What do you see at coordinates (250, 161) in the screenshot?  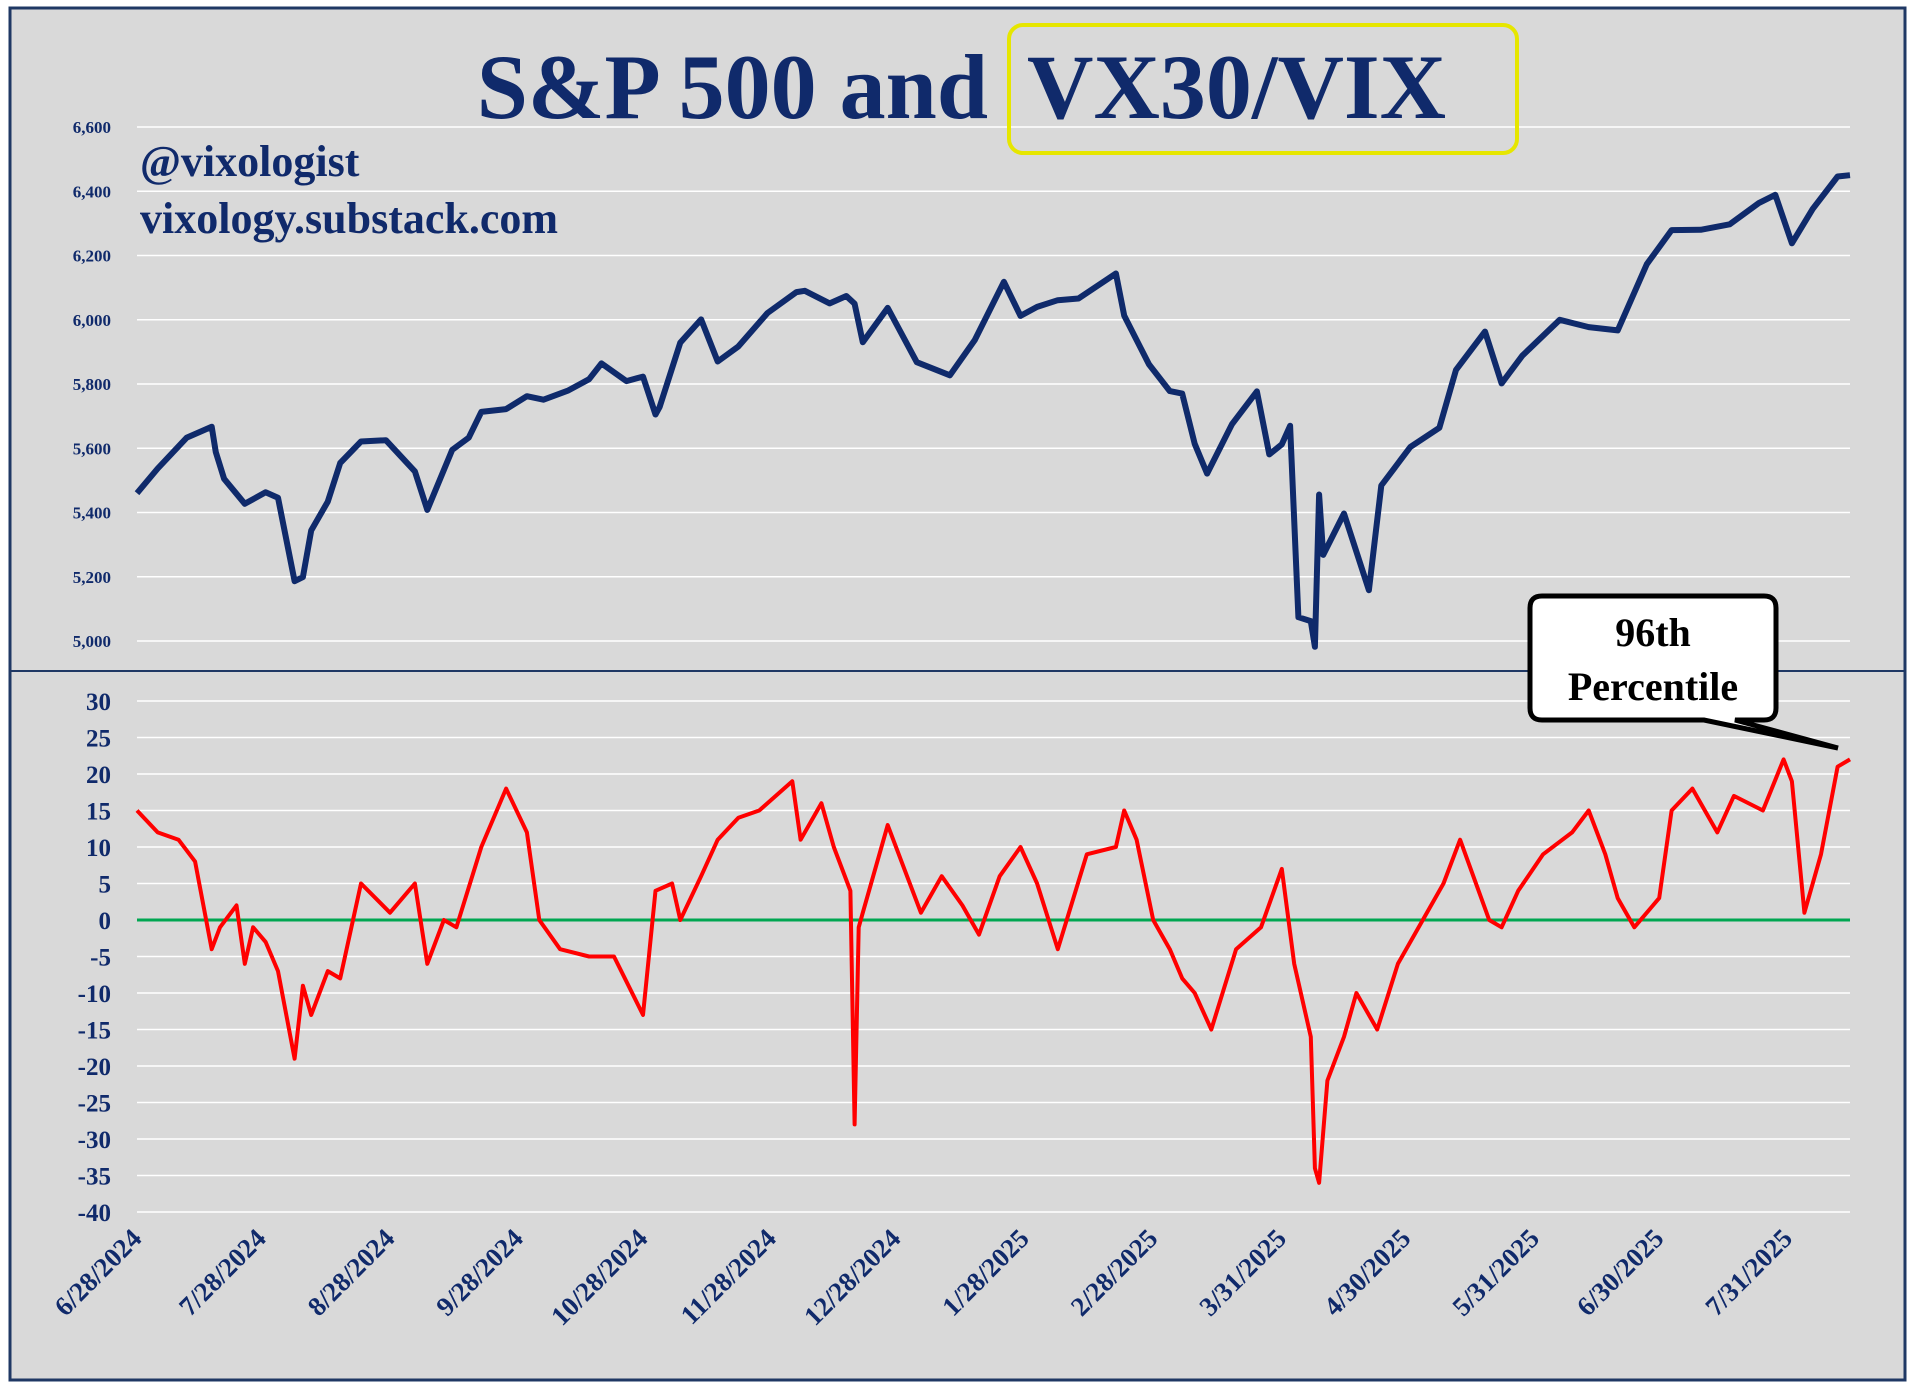 I see `attribution-handle: @vixologist` at bounding box center [250, 161].